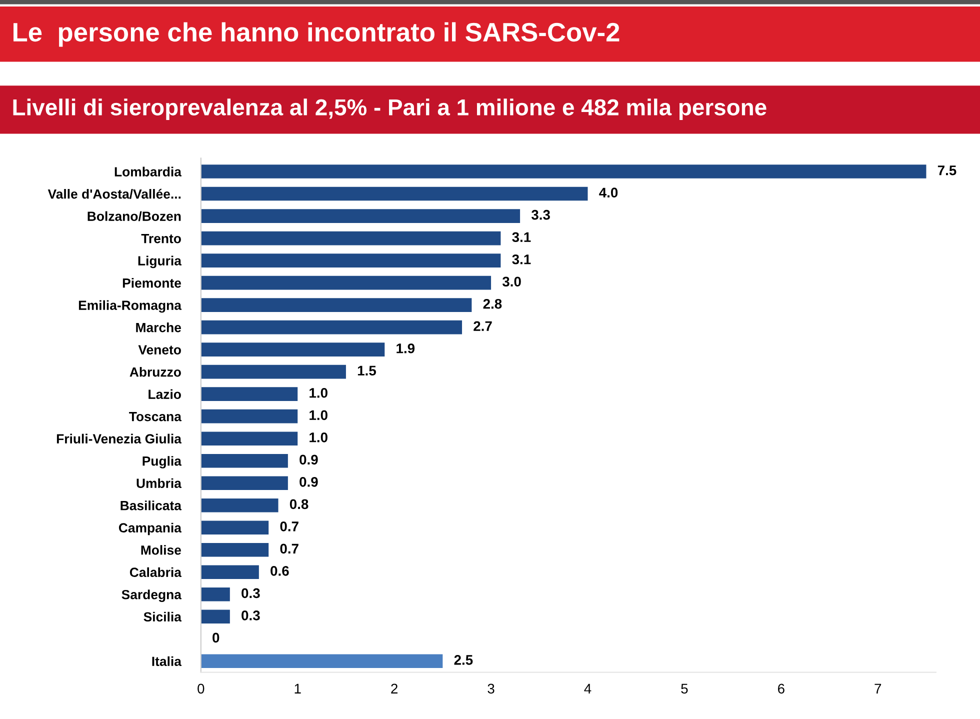  I want to click on y-tick-label: Marche, so click(159, 327).